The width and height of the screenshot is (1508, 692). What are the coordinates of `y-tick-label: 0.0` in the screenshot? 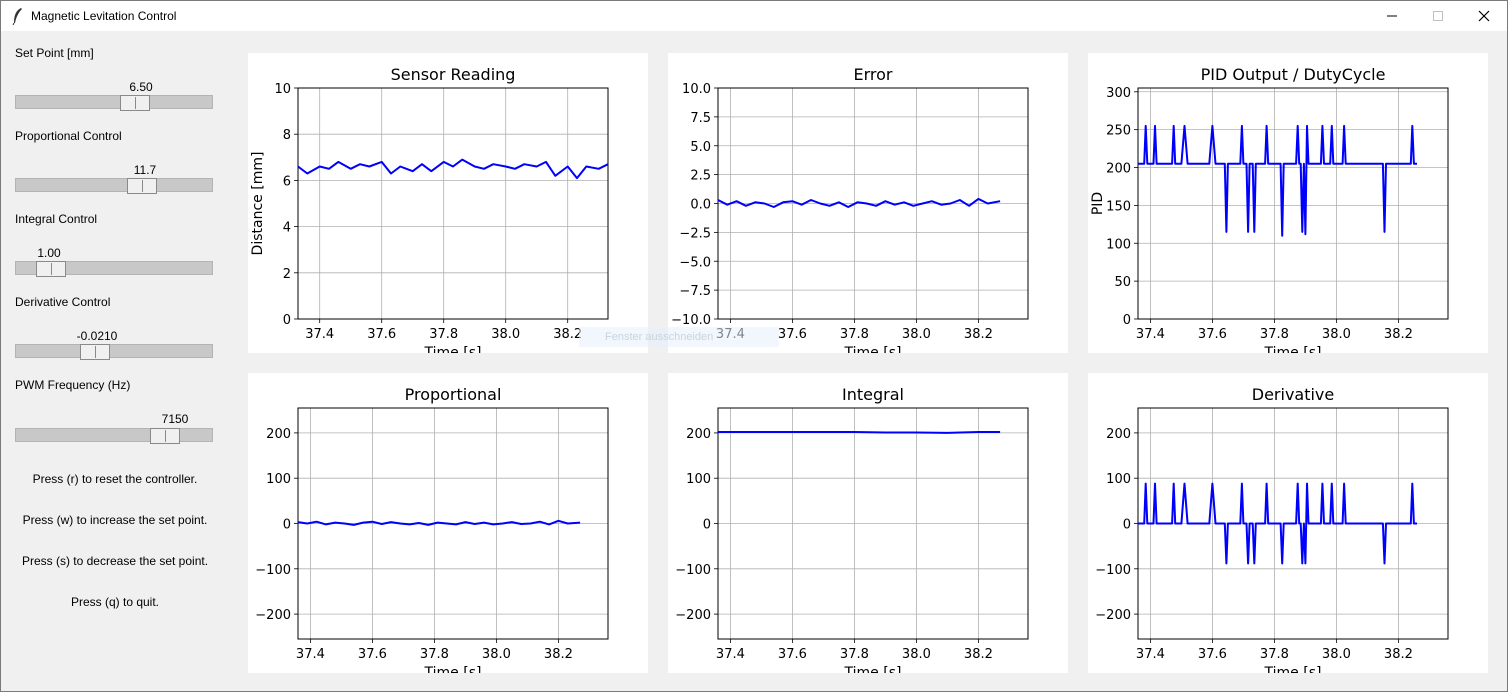 It's located at (700, 205).